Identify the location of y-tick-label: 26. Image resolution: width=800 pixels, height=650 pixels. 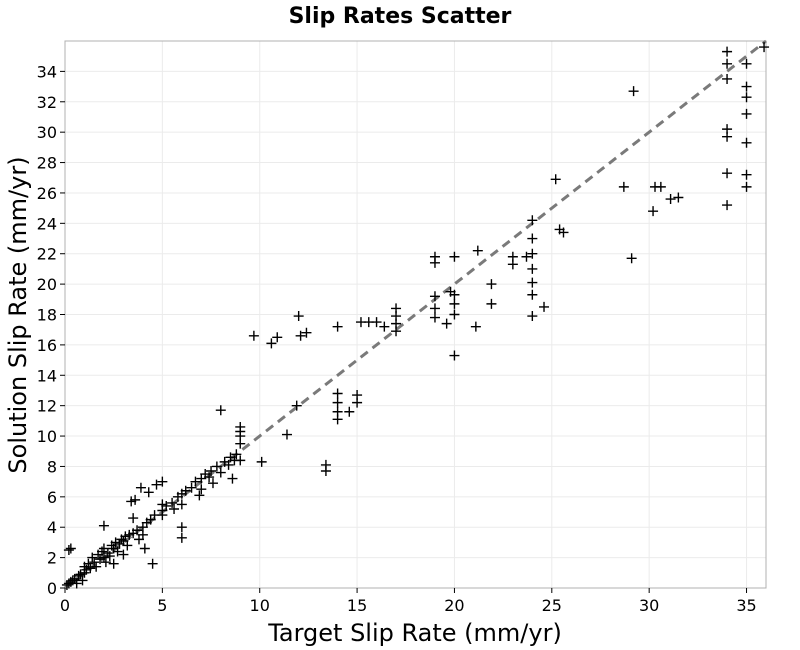
(47, 193).